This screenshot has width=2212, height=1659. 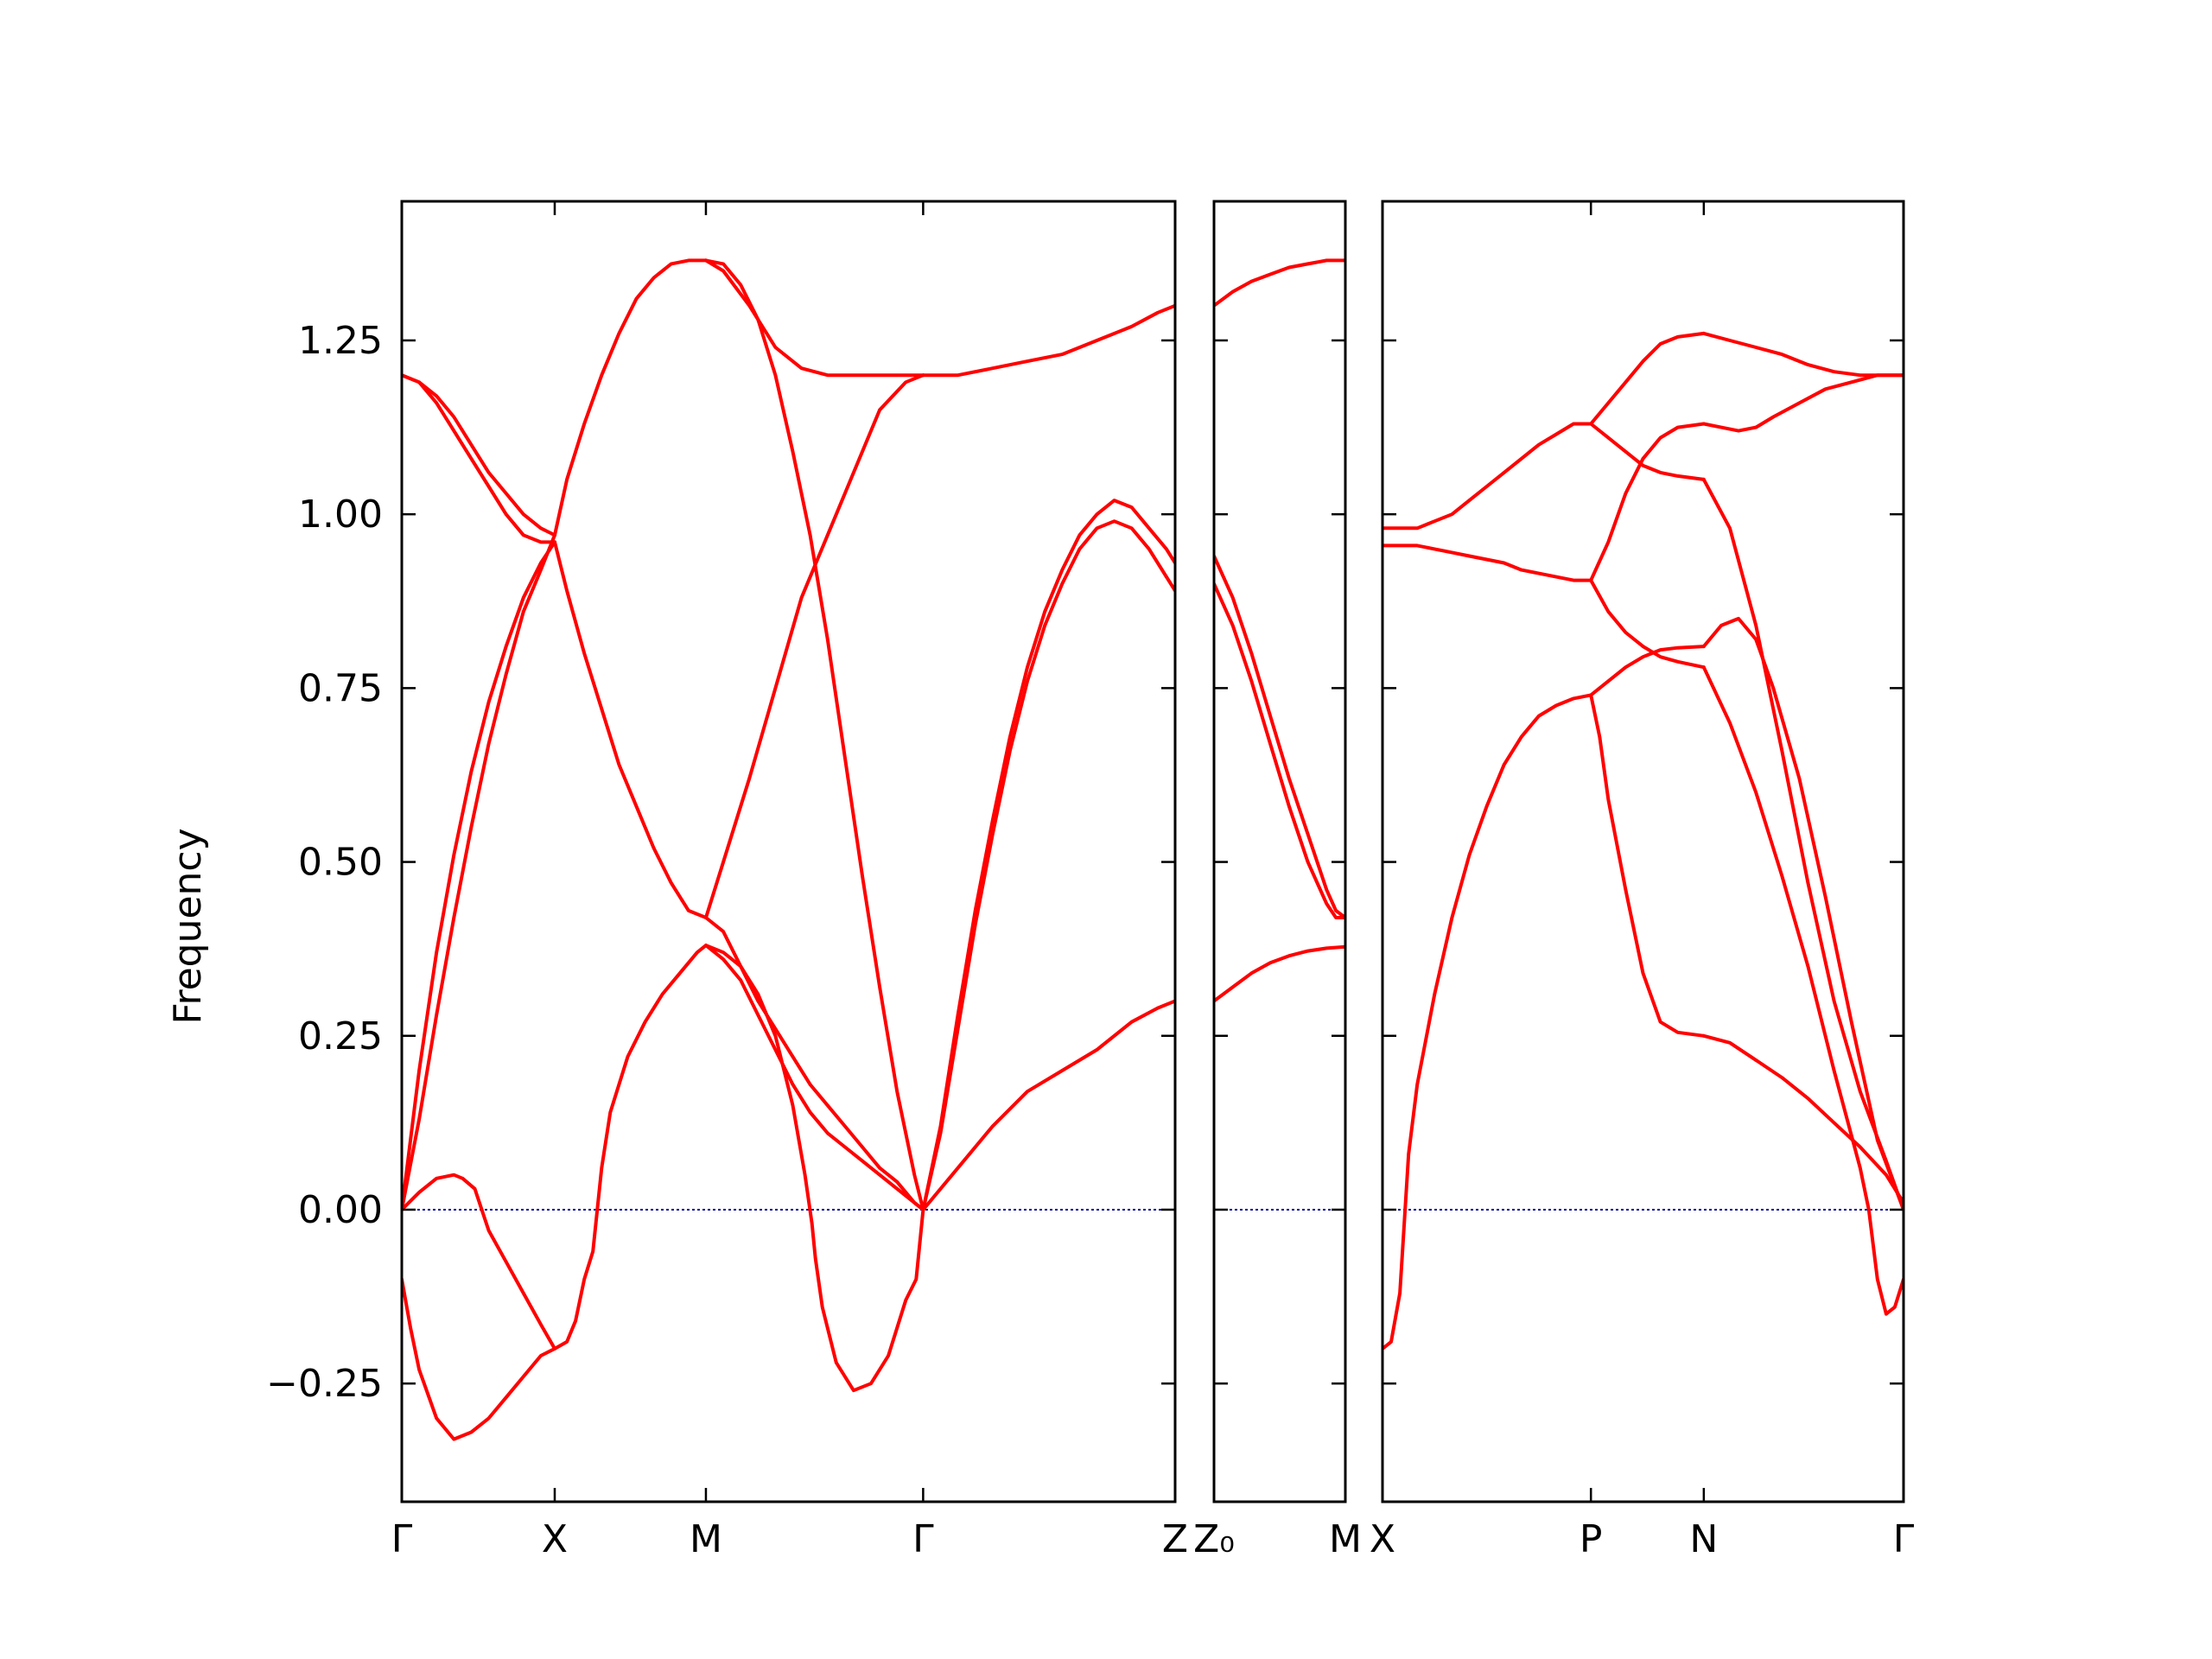 I want to click on x-tick-label: Z, so click(x=1175, y=1539).